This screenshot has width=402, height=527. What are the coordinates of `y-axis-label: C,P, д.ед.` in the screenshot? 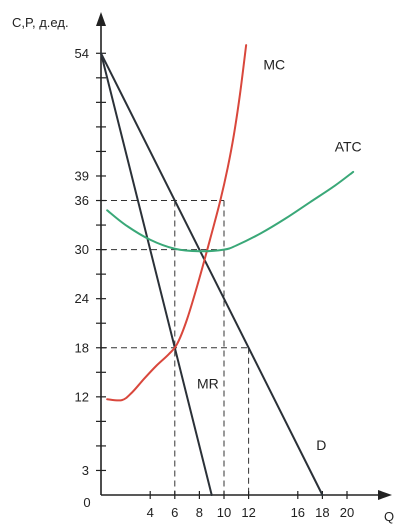 It's located at (40, 22).